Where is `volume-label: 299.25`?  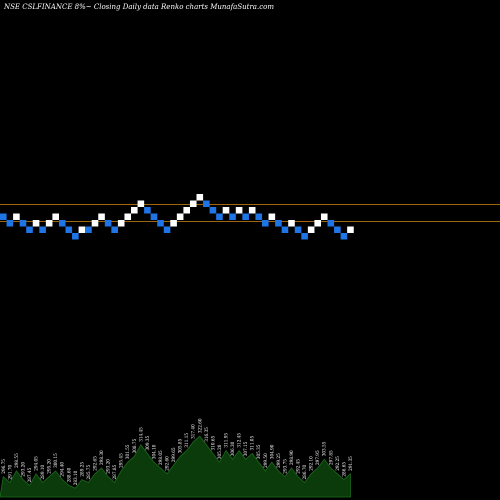
volume-label: 299.25 is located at coordinates (278, 460).